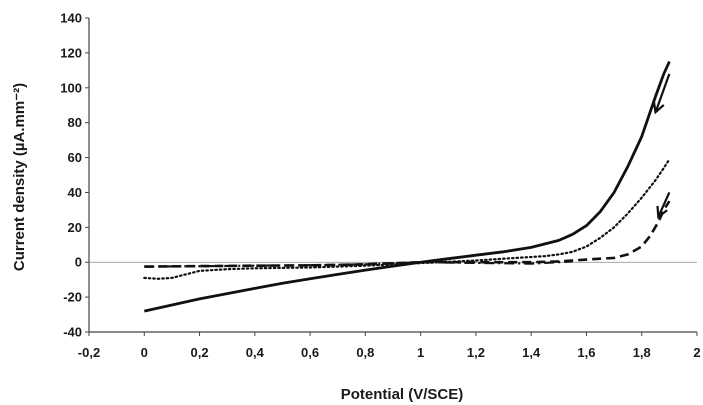 This screenshot has width=703, height=405. What do you see at coordinates (661, 146) in the screenshot?
I see `arrow-layer` at bounding box center [661, 146].